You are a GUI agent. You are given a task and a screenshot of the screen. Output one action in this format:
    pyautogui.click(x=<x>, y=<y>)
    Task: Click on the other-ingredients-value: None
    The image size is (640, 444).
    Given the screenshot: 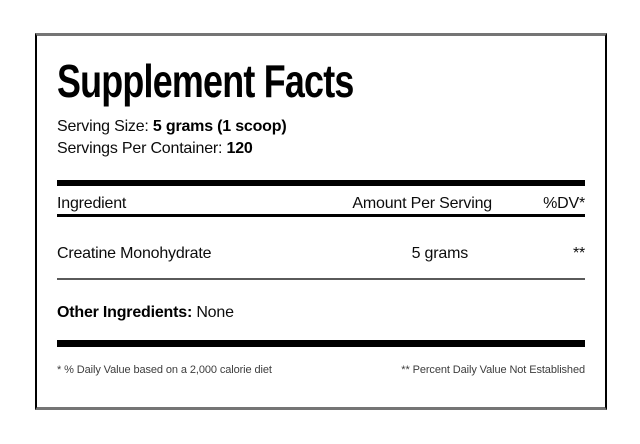 What is the action you would take?
    pyautogui.click(x=215, y=312)
    